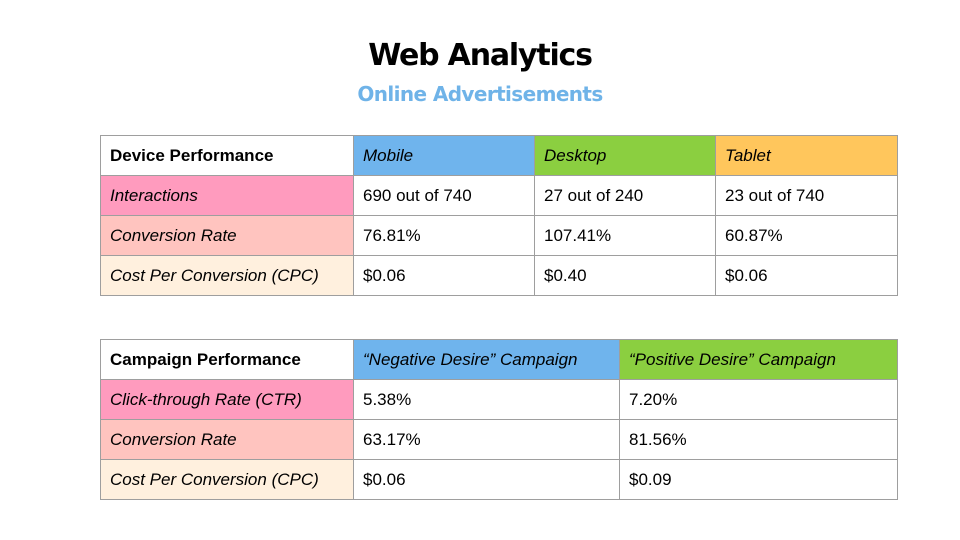  What do you see at coordinates (486, 399) in the screenshot?
I see `table-cell: 5.38%` at bounding box center [486, 399].